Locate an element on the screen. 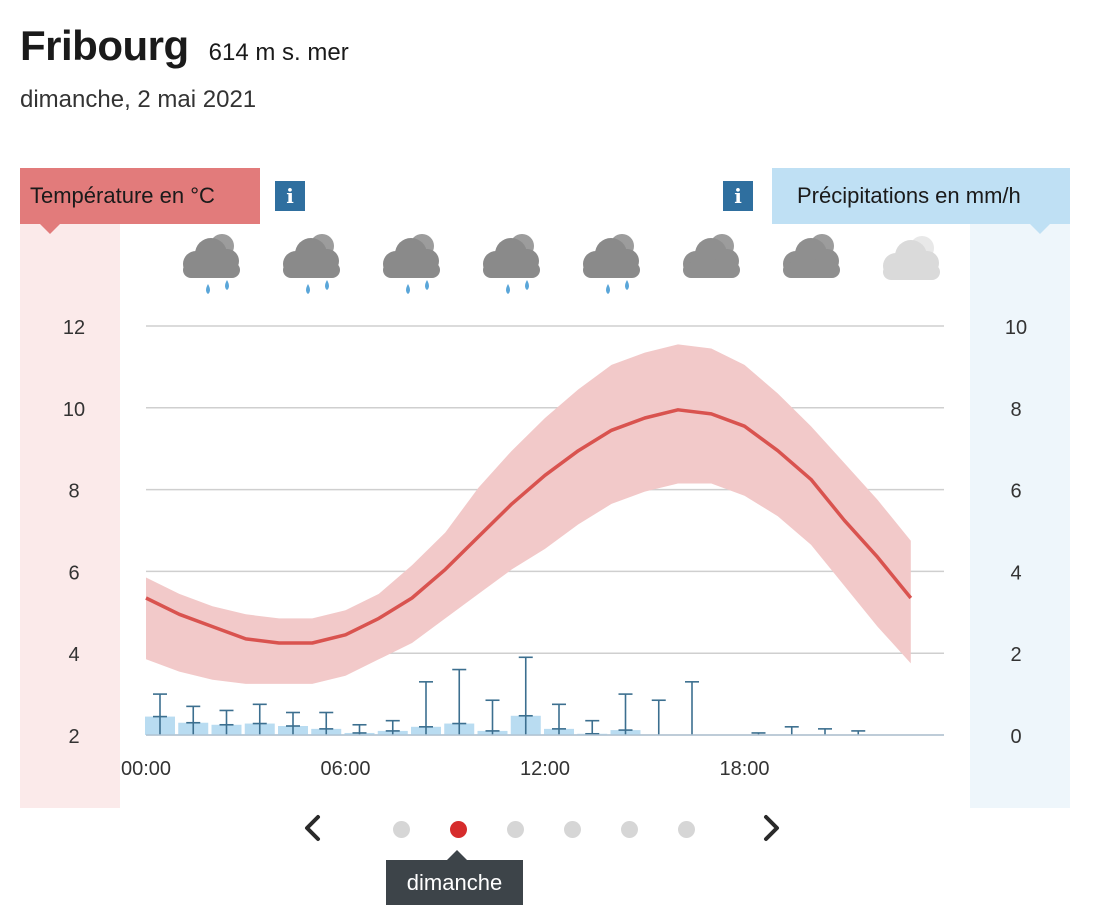 The height and width of the screenshot is (920, 1104). time-tick-label: 18:00 is located at coordinates (744, 769).